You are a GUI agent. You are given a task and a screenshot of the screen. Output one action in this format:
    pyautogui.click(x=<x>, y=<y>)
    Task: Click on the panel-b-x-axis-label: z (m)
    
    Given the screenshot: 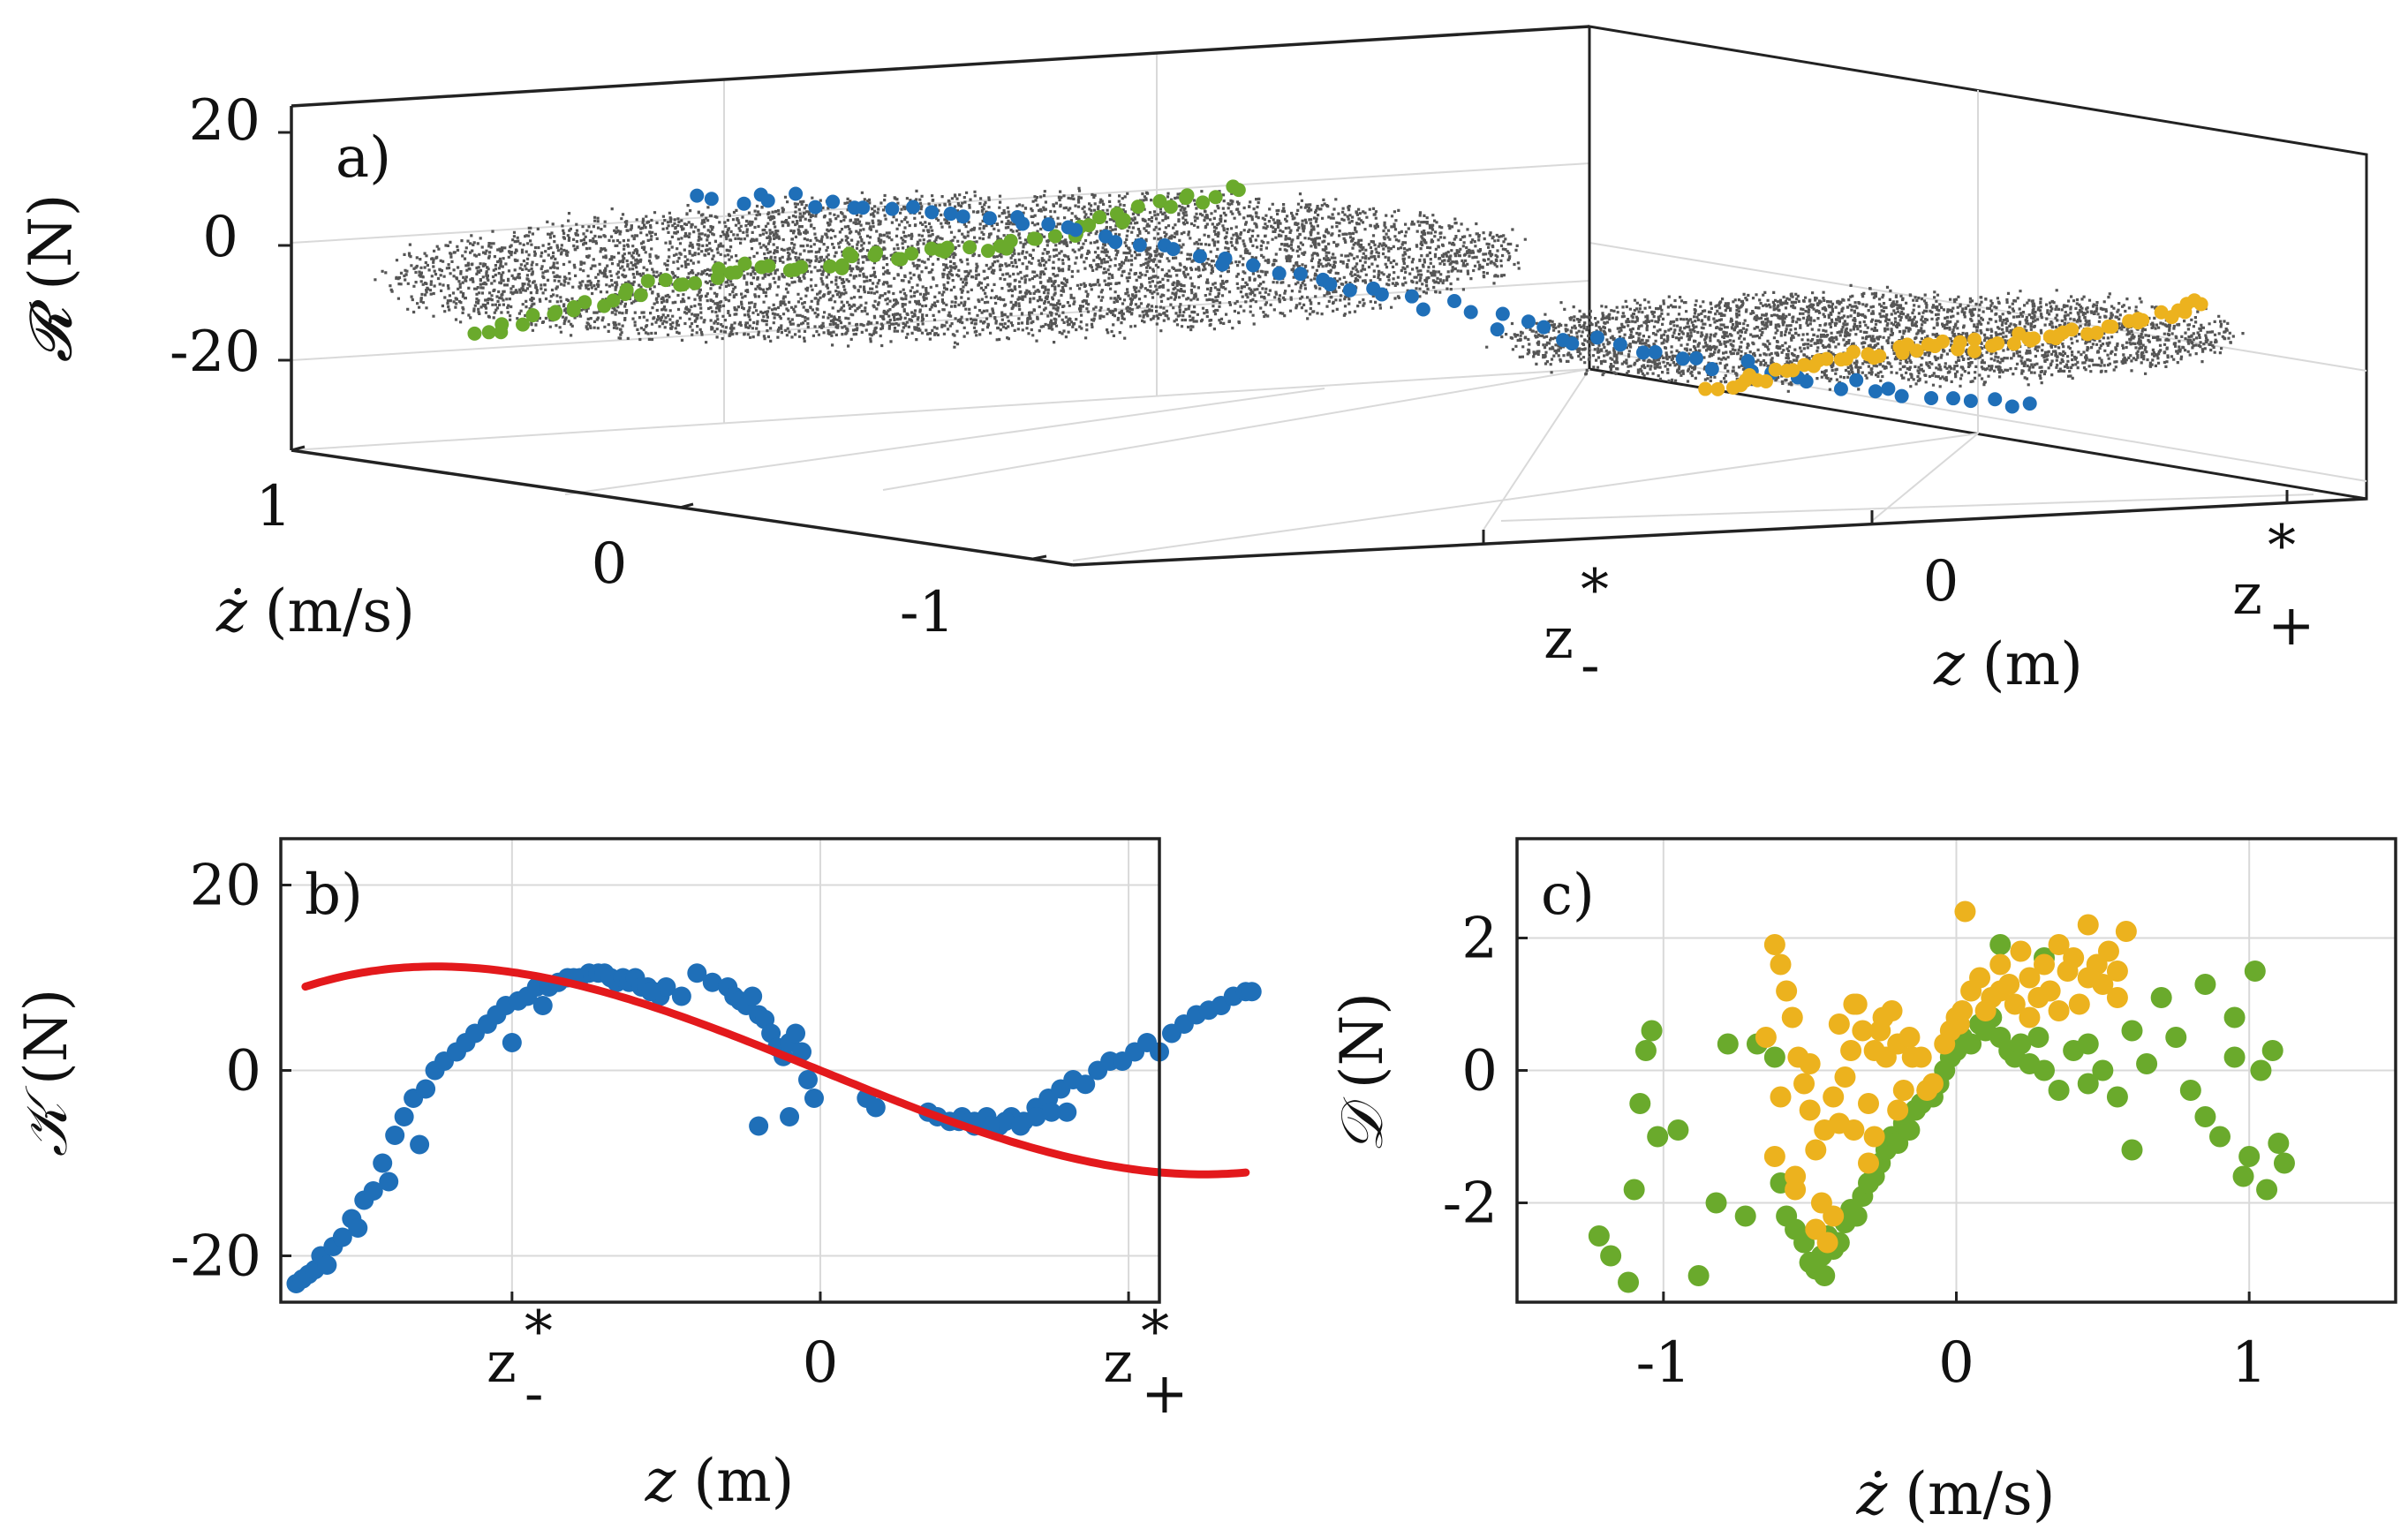 What is the action you would take?
    pyautogui.click(x=720, y=1481)
    